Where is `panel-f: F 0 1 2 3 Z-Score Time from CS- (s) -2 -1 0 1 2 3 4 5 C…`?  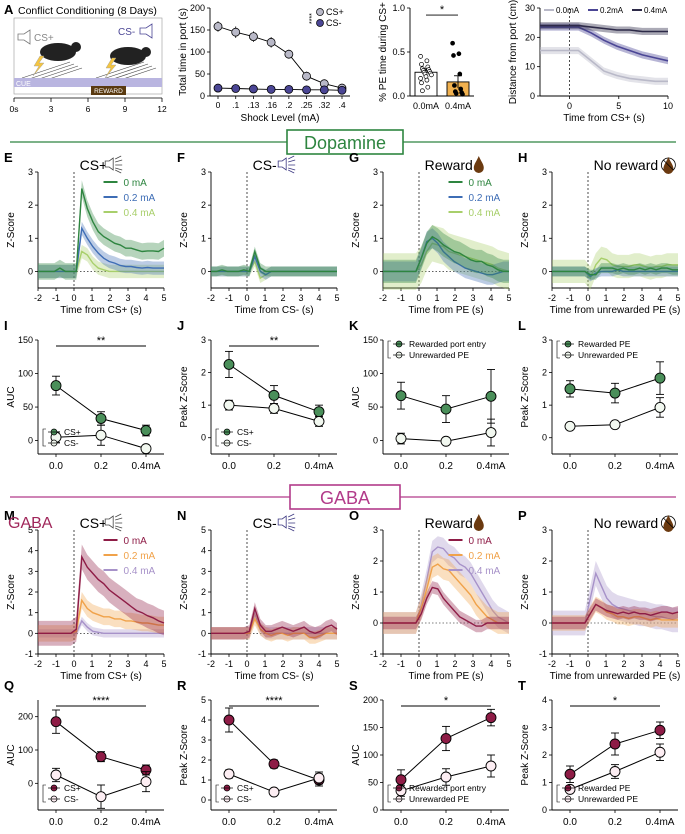
panel-f: F 0 1 2 3 Z-Score Time from CS- (s) -2 -1 0 1 2 3 4 5 C… is located at coordinates (258, 233).